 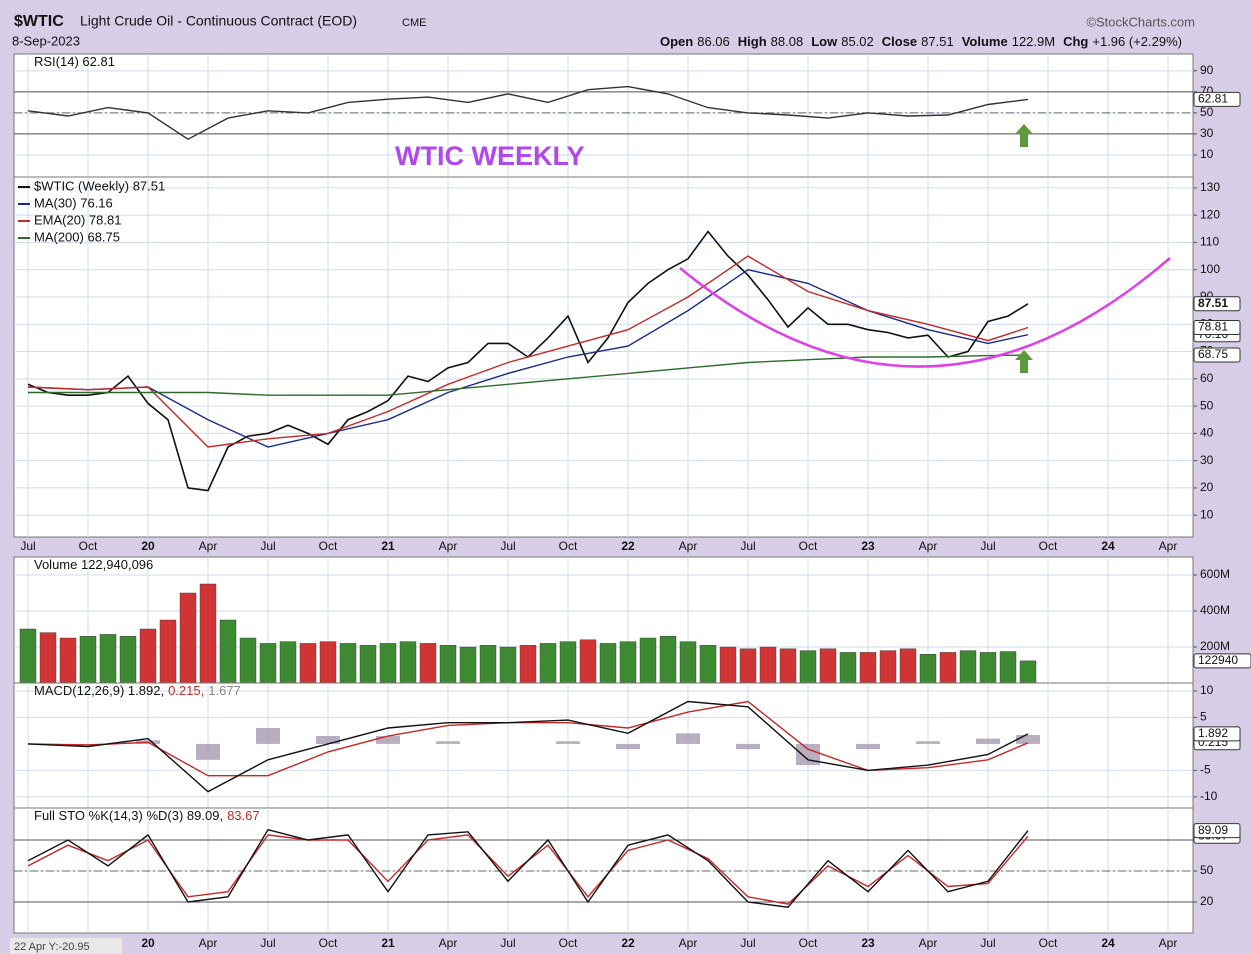 What do you see at coordinates (1210, 269) in the screenshot?
I see `y-tick-label: 100` at bounding box center [1210, 269].